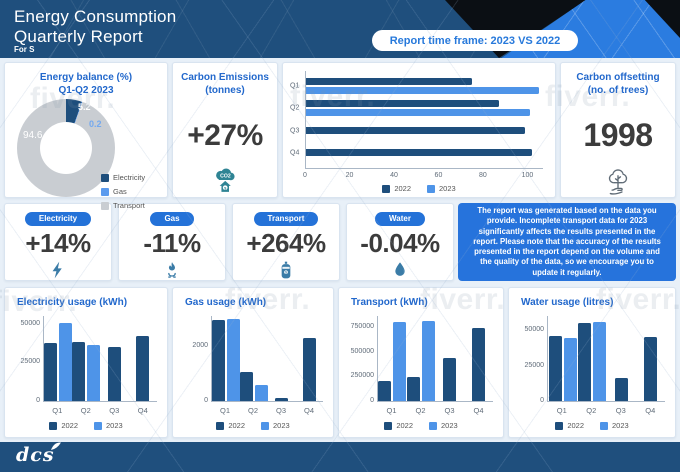 This screenshot has height=472, width=680. What do you see at coordinates (618, 80) in the screenshot?
I see `card-title: Carbon offsetting (no. of trees)` at bounding box center [618, 80].